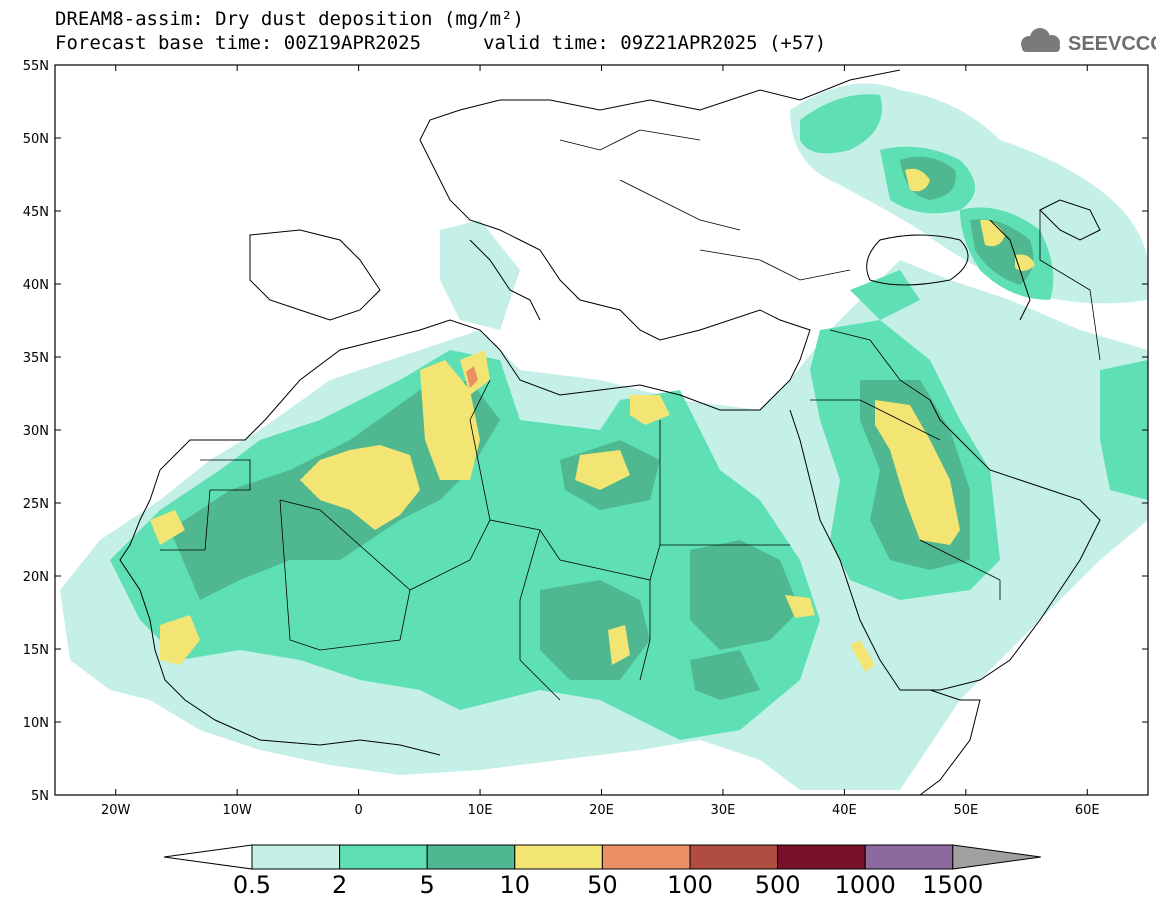 The width and height of the screenshot is (1165, 907). I want to click on lon-label: 0, so click(358, 810).